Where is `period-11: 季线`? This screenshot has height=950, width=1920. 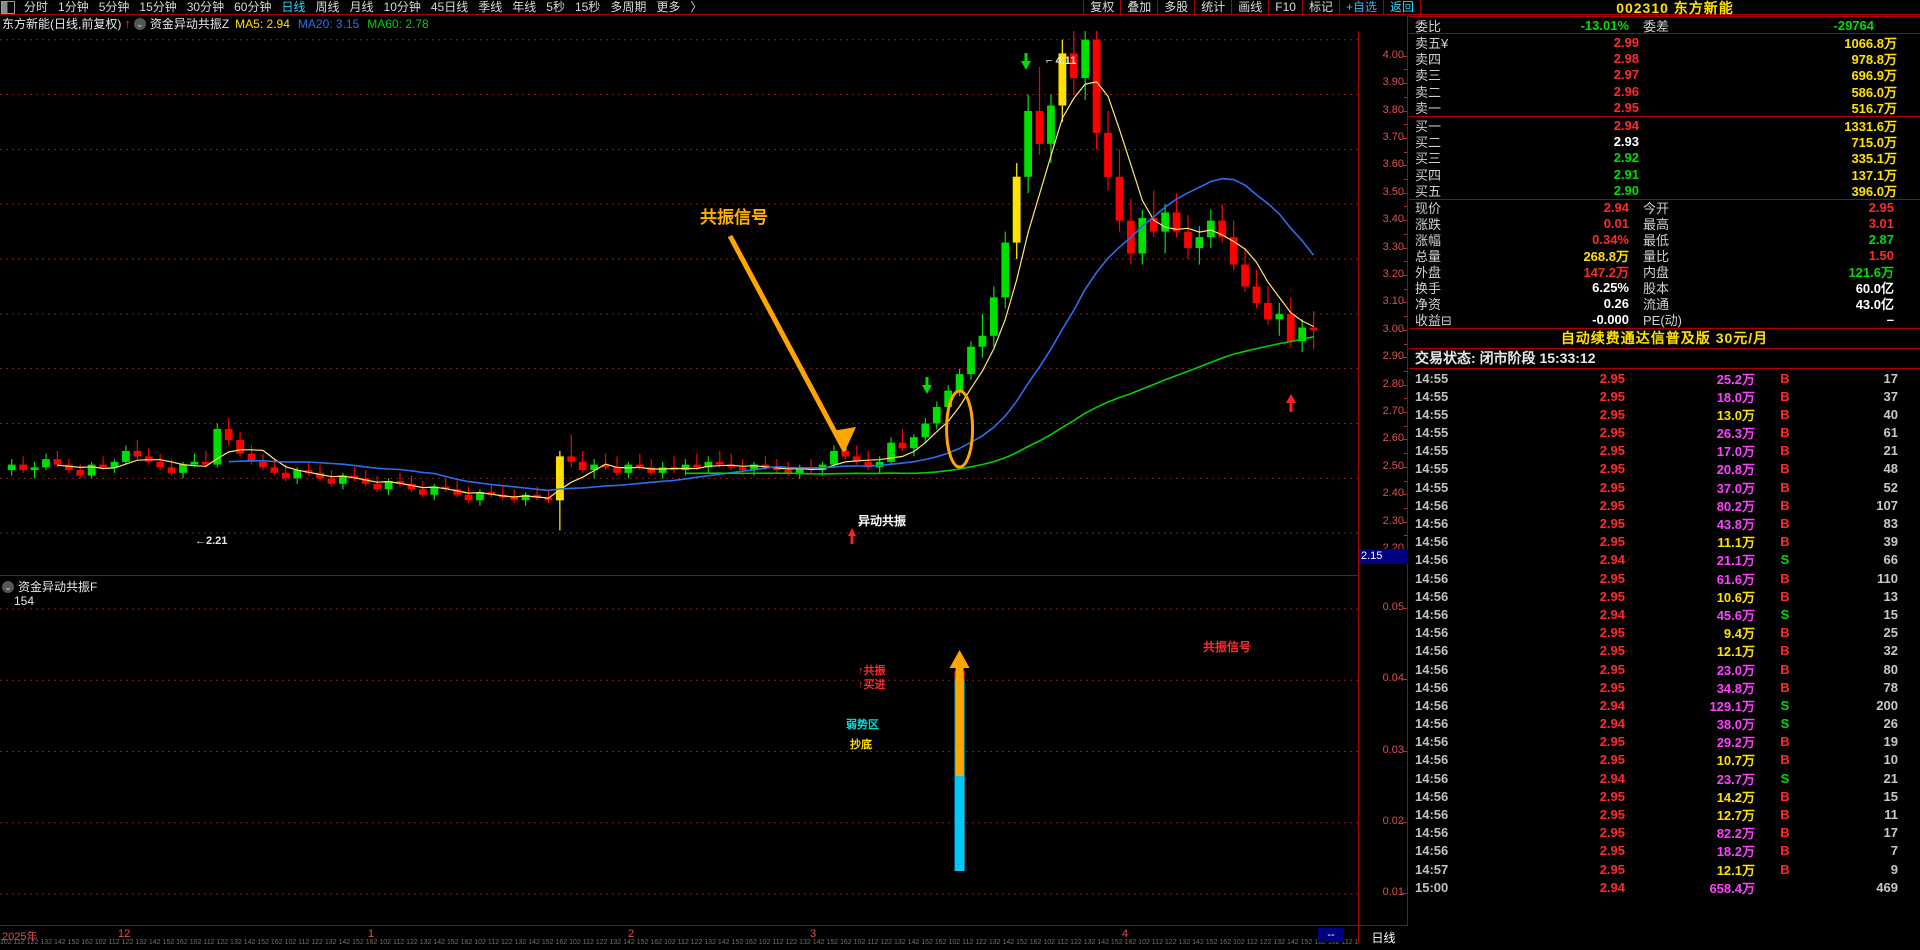
period-11: 季线 is located at coordinates (490, 7).